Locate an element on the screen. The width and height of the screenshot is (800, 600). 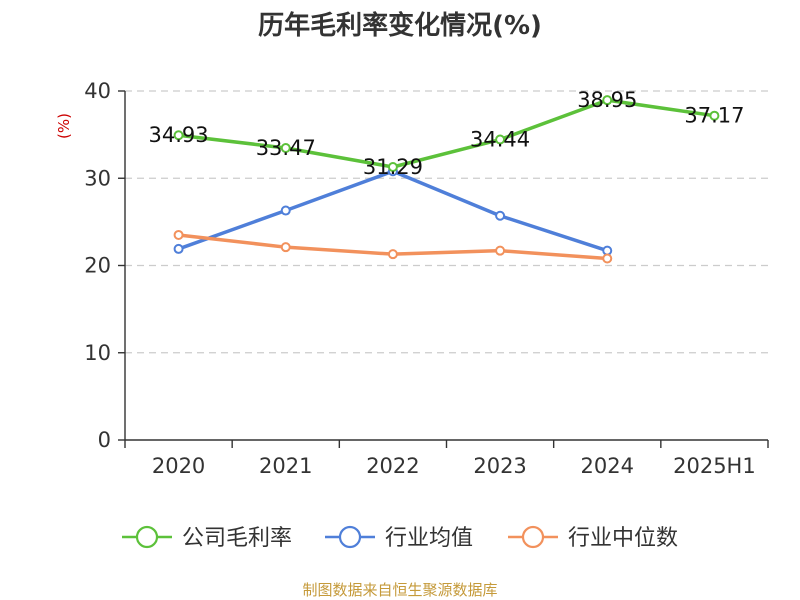
legend-label-0: 公司毛利率 is located at coordinates (237, 538).